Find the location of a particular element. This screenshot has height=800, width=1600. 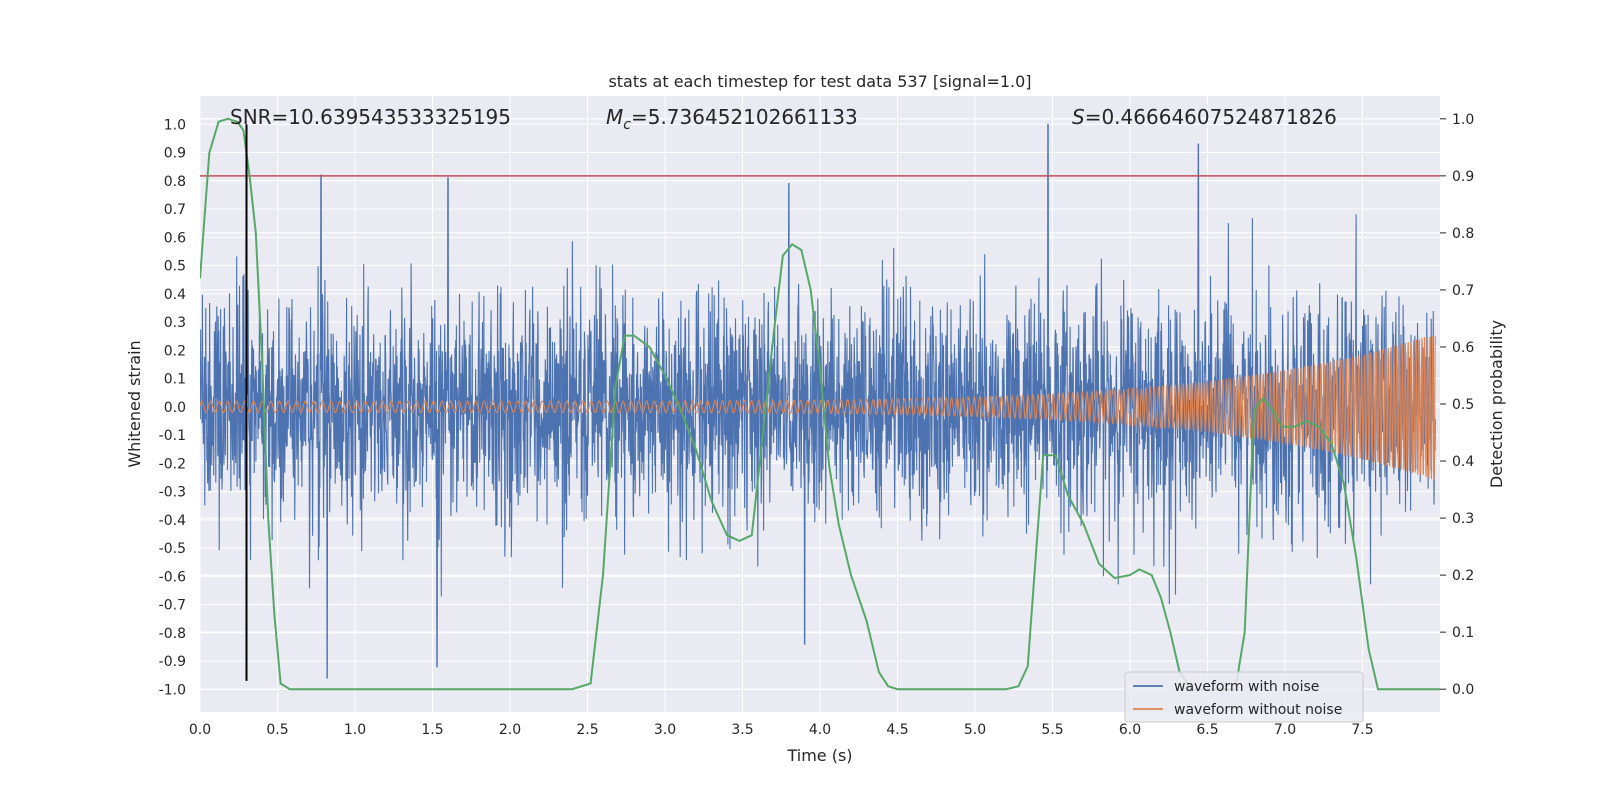

x-tick-label: 4.5 is located at coordinates (897, 730).